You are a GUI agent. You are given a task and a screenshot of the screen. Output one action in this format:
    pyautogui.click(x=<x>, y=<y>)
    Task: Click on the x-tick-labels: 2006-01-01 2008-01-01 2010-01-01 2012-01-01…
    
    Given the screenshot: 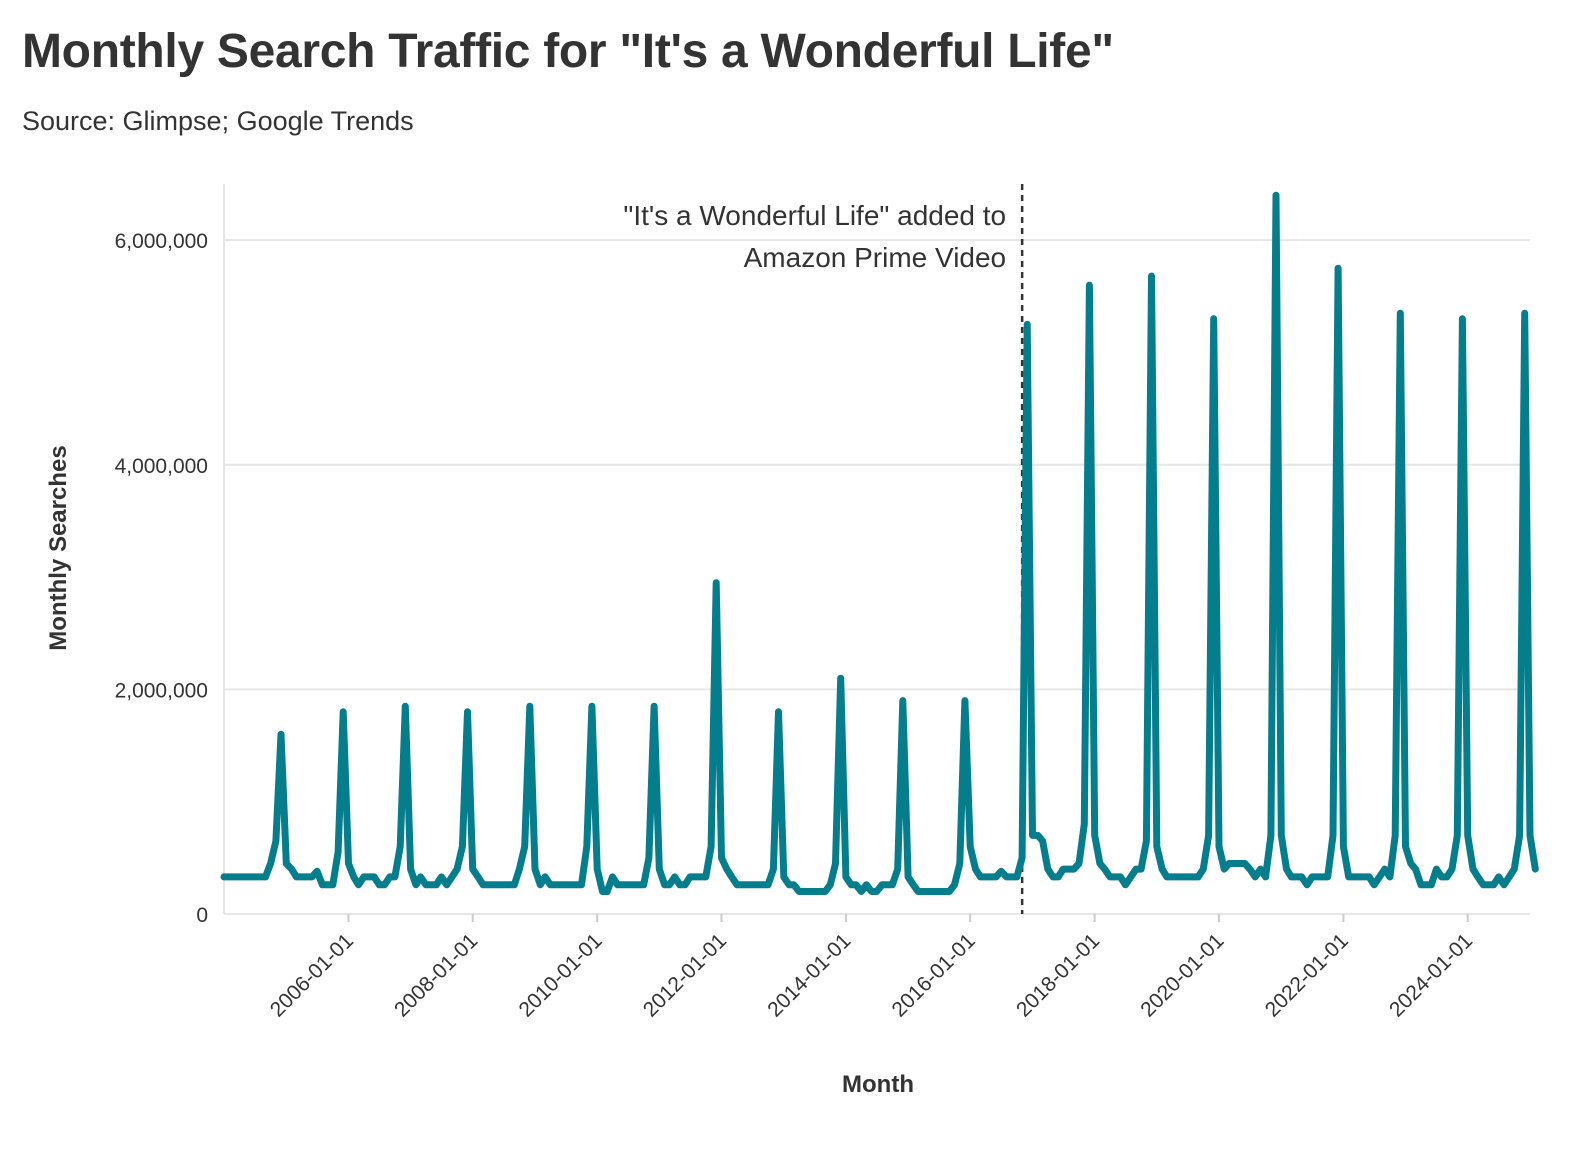 What is the action you would take?
    pyautogui.click(x=871, y=975)
    